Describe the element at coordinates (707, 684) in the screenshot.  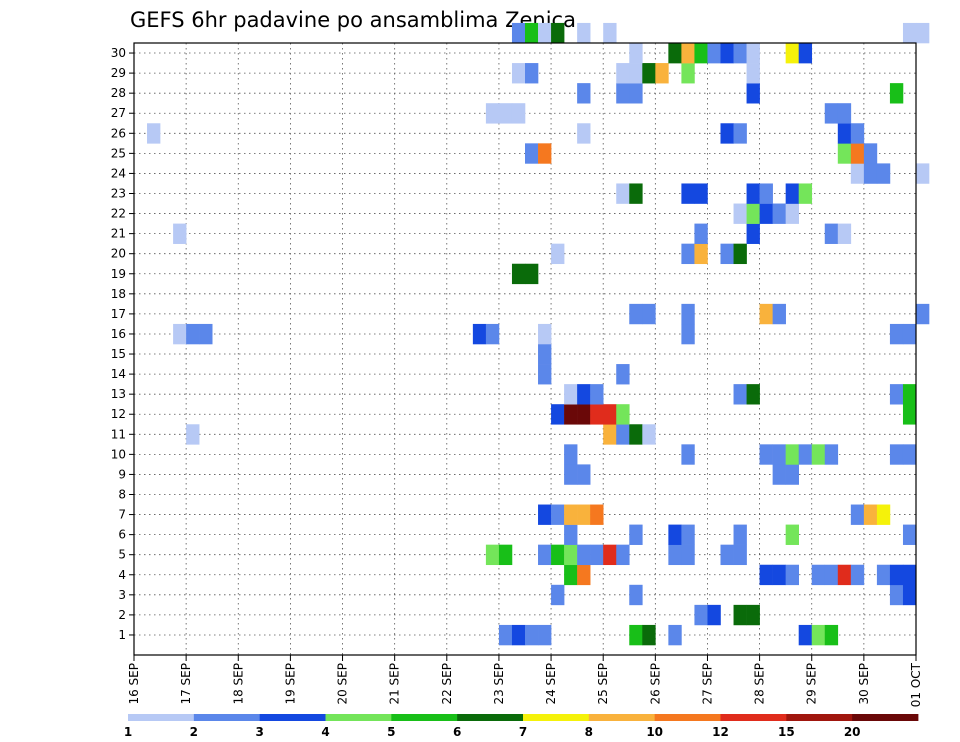
I see `x-tick-label: 27 SEP` at that location.